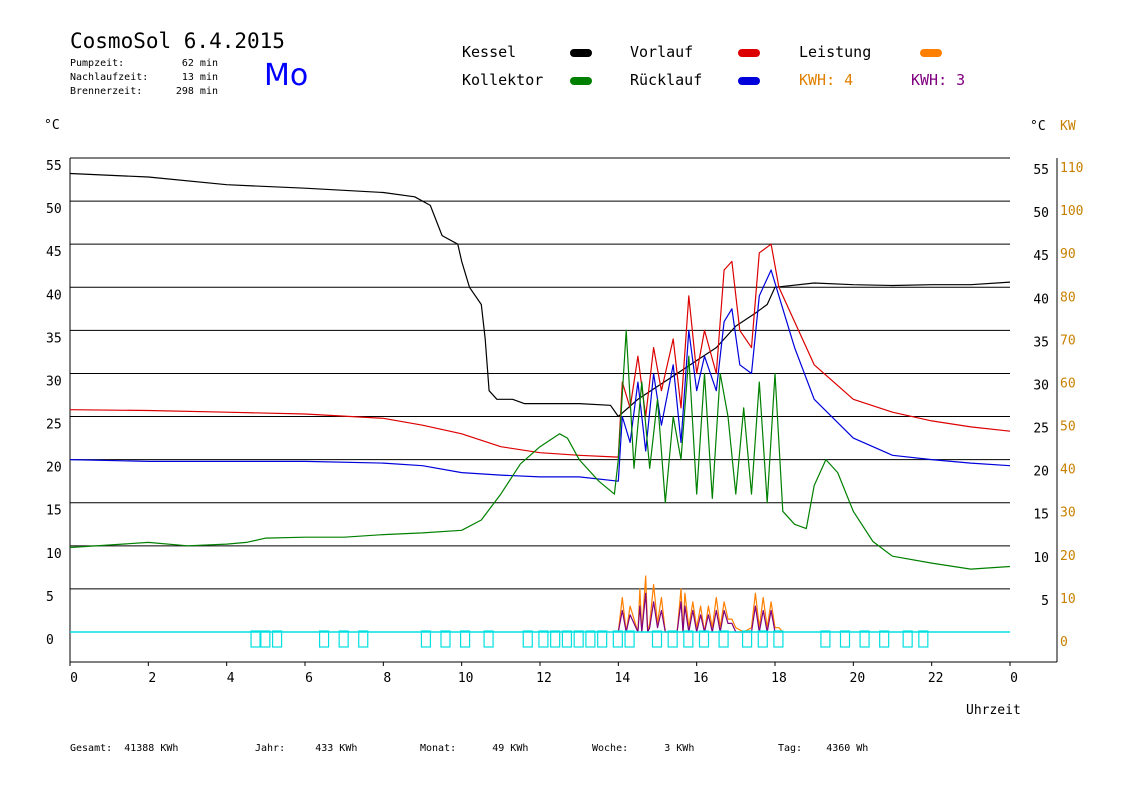 The height and width of the screenshot is (812, 1148). I want to click on info-brennerzeit: Brennerzeit: 298 min, so click(144, 91).